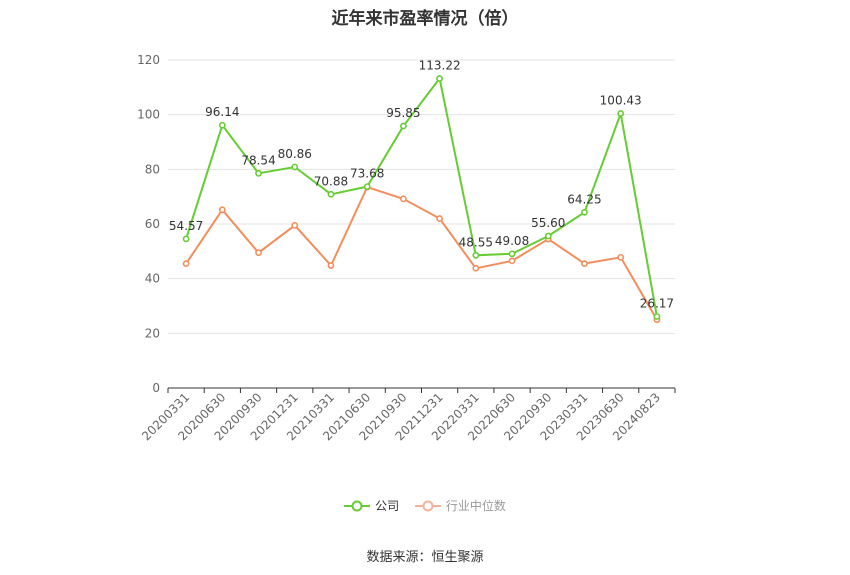  Describe the element at coordinates (371, 505) in the screenshot. I see `legend-item-company: 公司` at that location.